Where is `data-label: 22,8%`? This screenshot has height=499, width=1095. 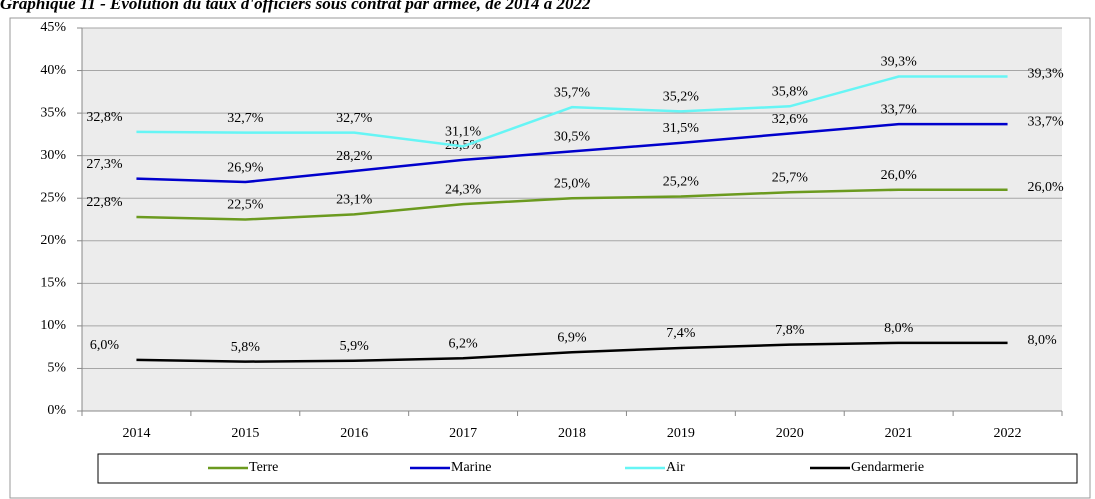 data-label: 22,8% is located at coordinates (104, 202).